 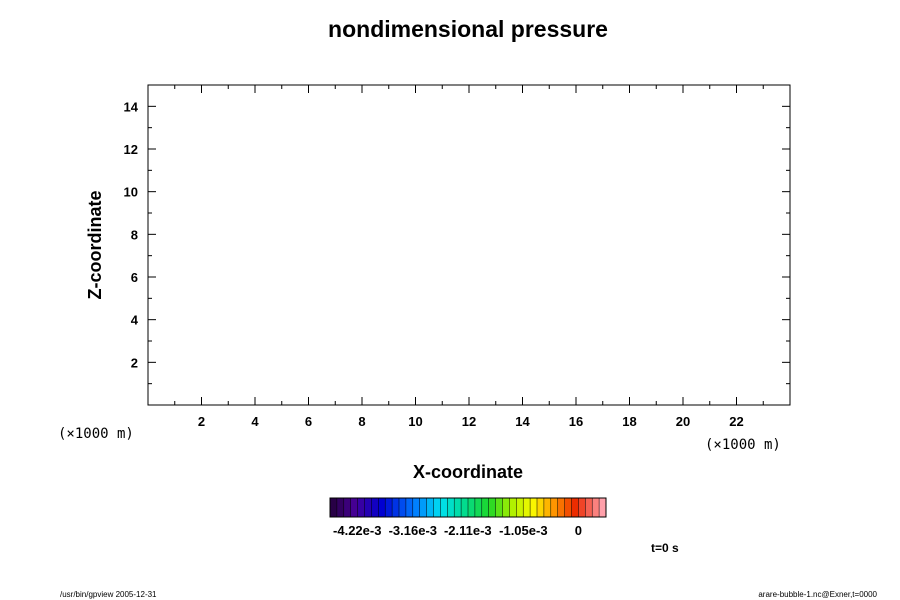 What do you see at coordinates (576, 421) in the screenshot?
I see `x-tick-label: 16` at bounding box center [576, 421].